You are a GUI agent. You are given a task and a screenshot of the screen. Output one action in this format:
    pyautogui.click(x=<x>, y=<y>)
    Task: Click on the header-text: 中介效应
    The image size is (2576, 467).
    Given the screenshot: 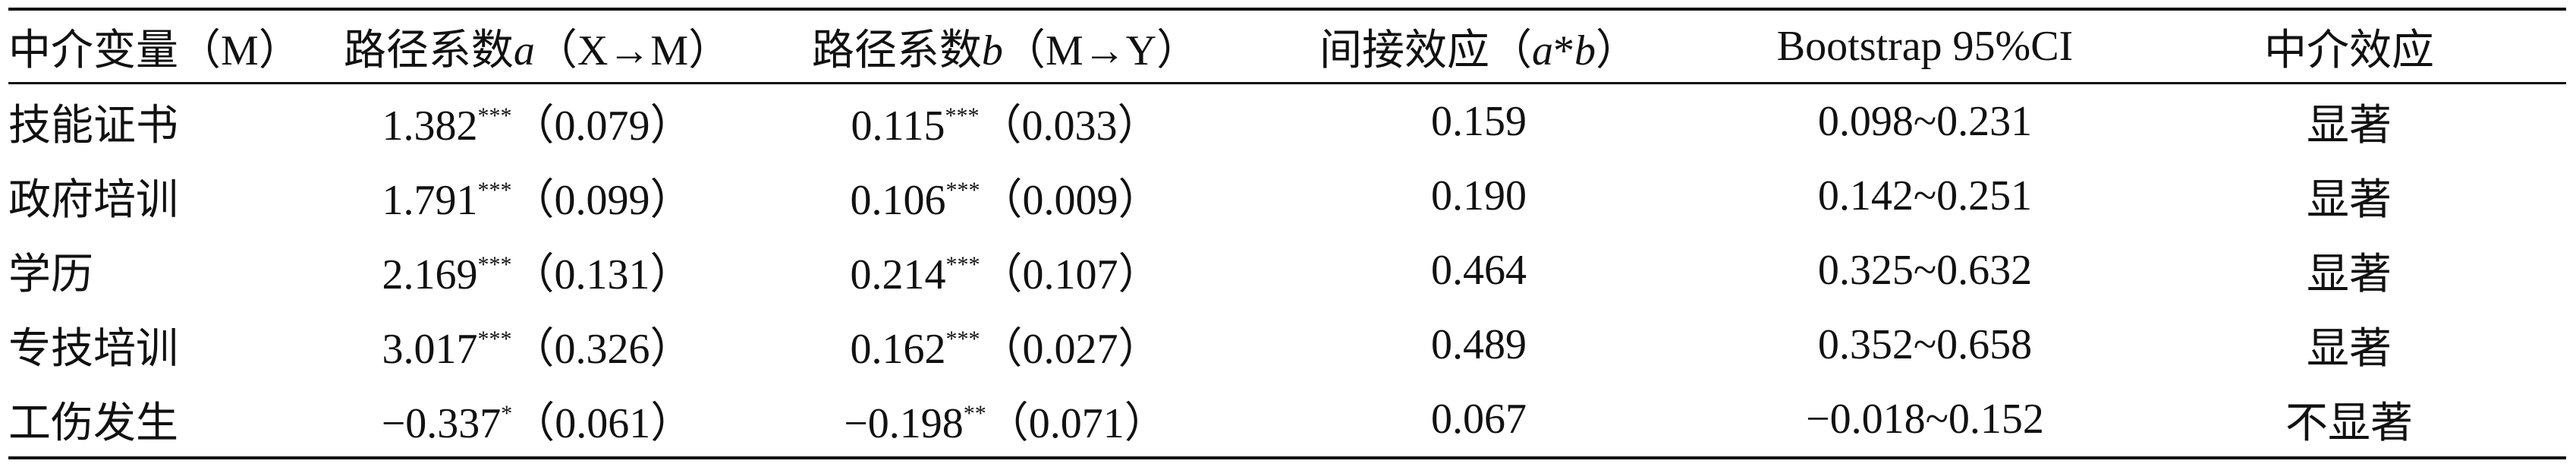 What is the action you would take?
    pyautogui.click(x=2349, y=51)
    